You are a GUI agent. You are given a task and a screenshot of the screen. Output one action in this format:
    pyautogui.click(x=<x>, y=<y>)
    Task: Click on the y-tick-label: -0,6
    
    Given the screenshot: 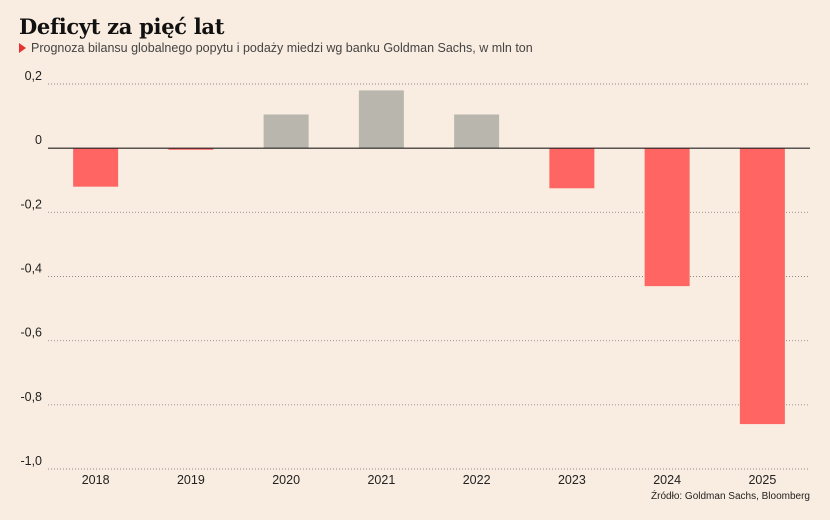 What is the action you would take?
    pyautogui.click(x=31, y=333)
    